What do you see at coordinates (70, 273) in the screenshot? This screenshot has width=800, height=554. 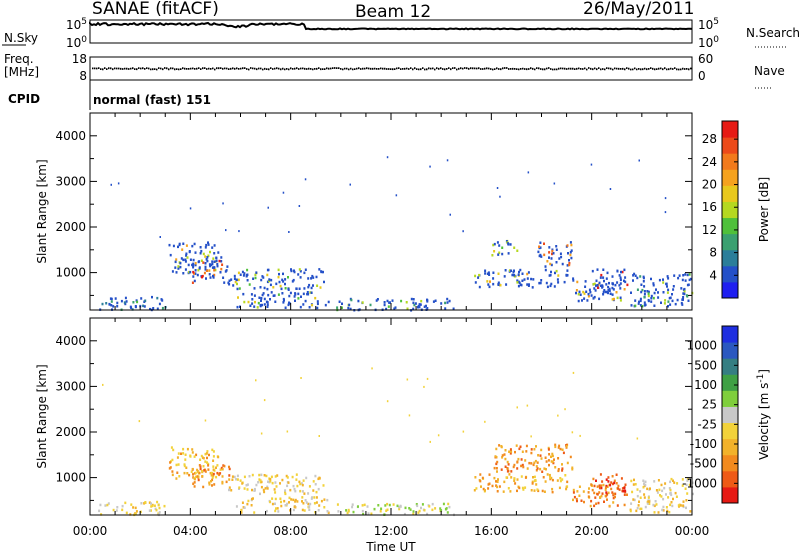 I see `ytick-label-power: 1000` at bounding box center [70, 273].